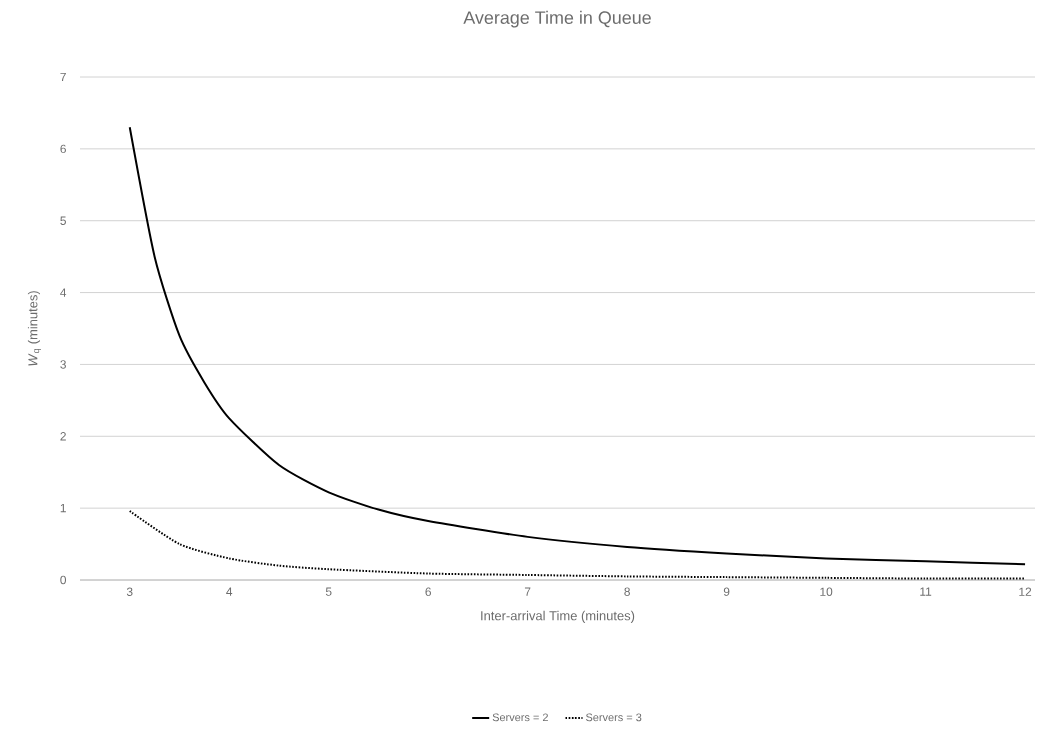  Describe the element at coordinates (63, 220) in the screenshot. I see `y-tick-label: 5` at that location.